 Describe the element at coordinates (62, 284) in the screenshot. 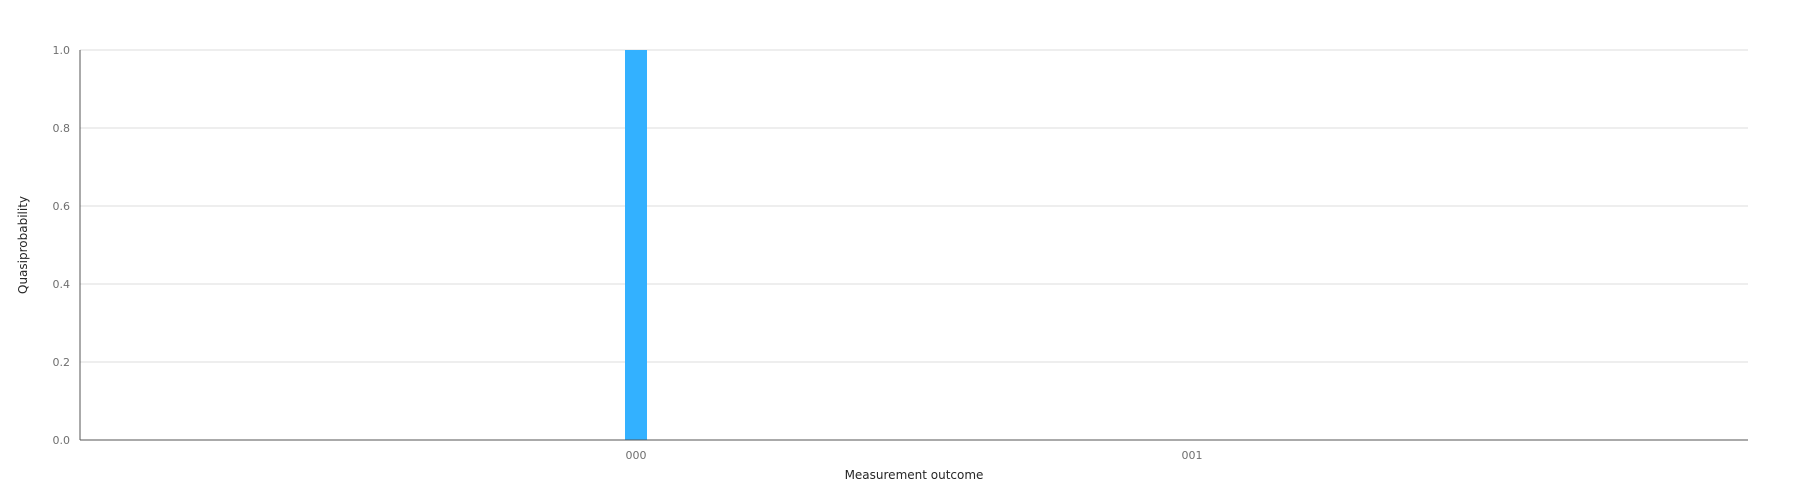

I see `y-tick-label: 0.4` at that location.